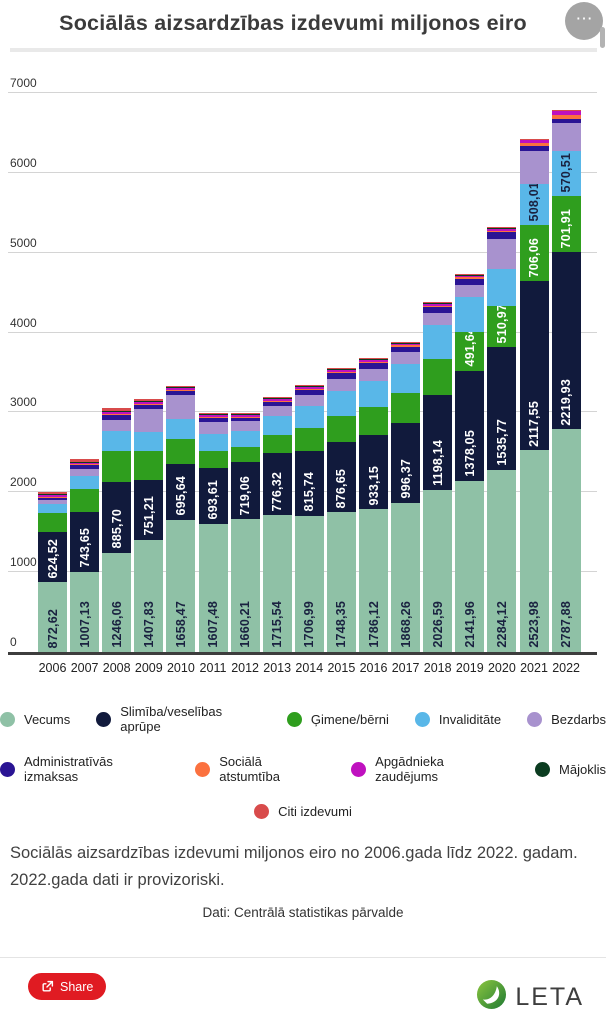 The height and width of the screenshot is (1024, 606). Describe the element at coordinates (534, 203) in the screenshot. I see `segment-invaliditāte: 508,01` at that location.